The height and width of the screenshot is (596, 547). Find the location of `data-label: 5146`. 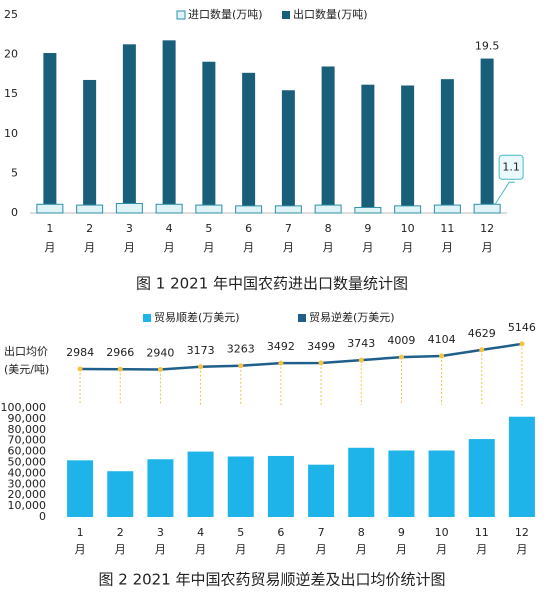

data-label: 5146 is located at coordinates (522, 327).